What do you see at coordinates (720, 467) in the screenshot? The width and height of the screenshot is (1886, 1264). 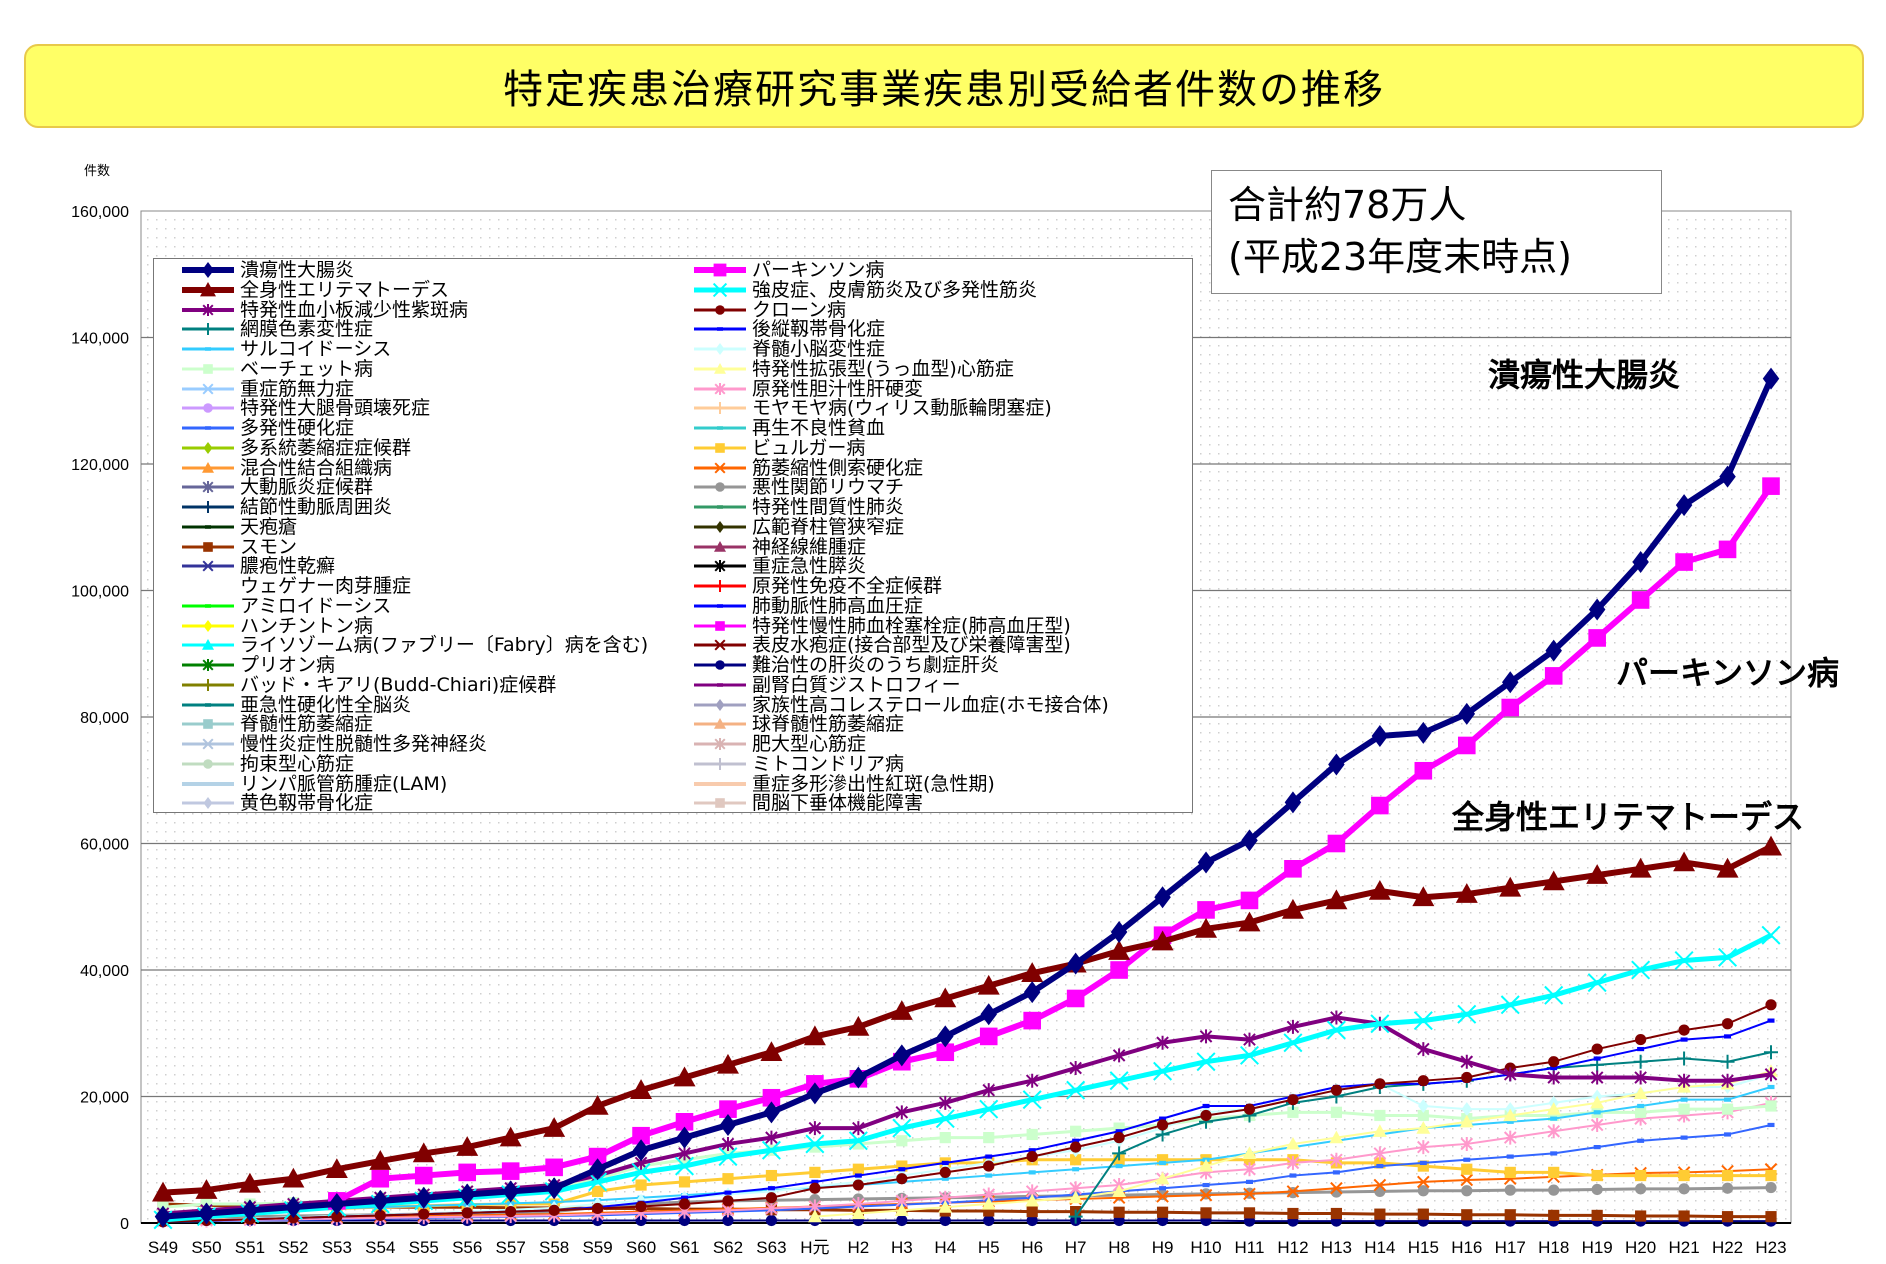 I see `legend-marker-x-icon` at bounding box center [720, 467].